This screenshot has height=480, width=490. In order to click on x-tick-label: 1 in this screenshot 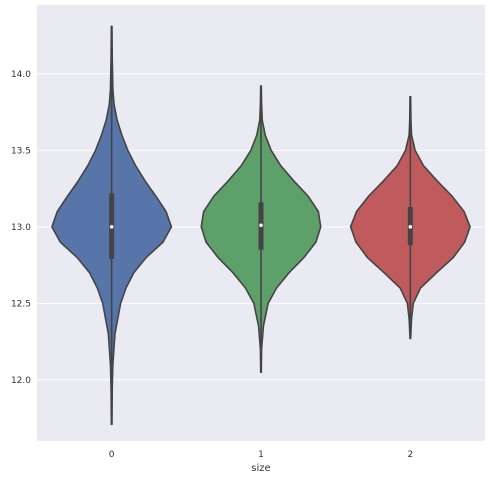, I will do `click(261, 455)`.